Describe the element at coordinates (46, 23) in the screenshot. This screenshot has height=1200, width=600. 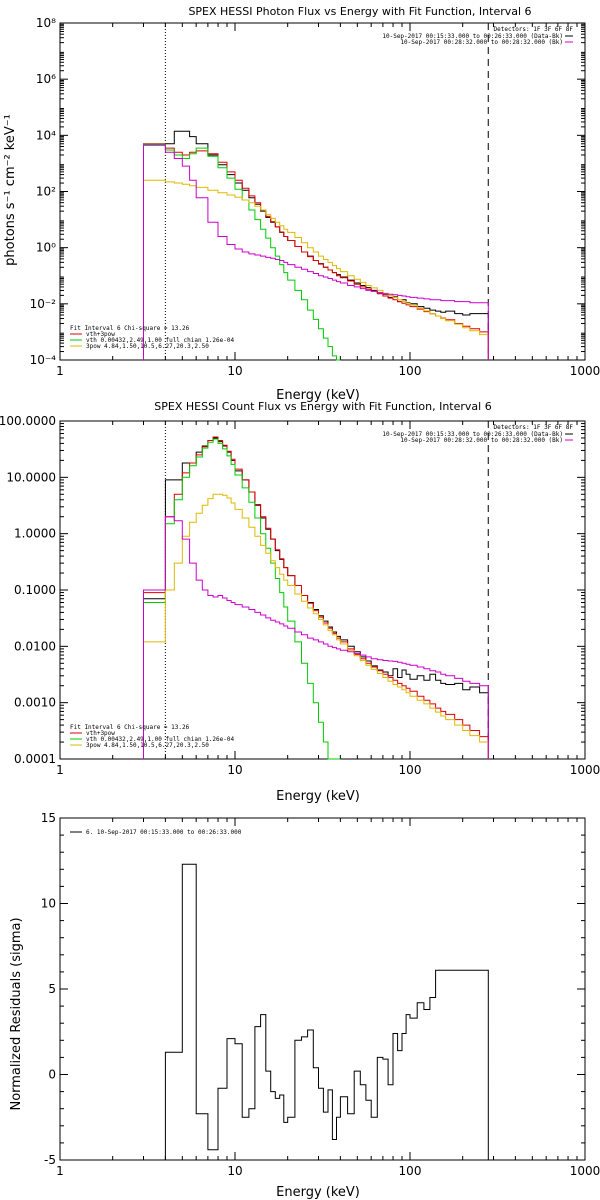
I see `y-tick-label: 10⁸` at that location.